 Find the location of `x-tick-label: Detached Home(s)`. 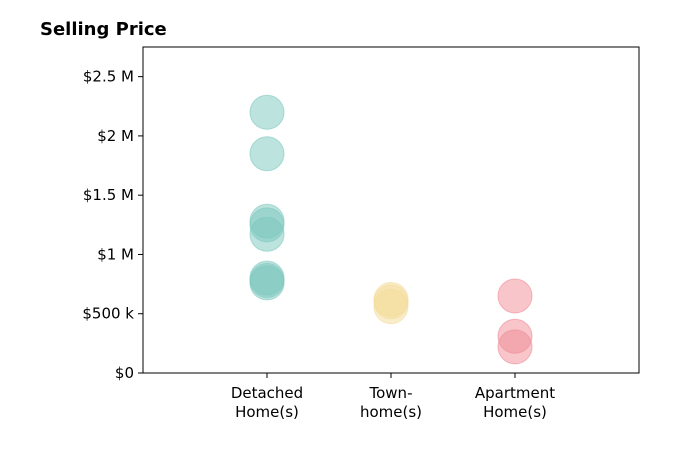

x-tick-label: Detached Home(s) is located at coordinates (267, 402).